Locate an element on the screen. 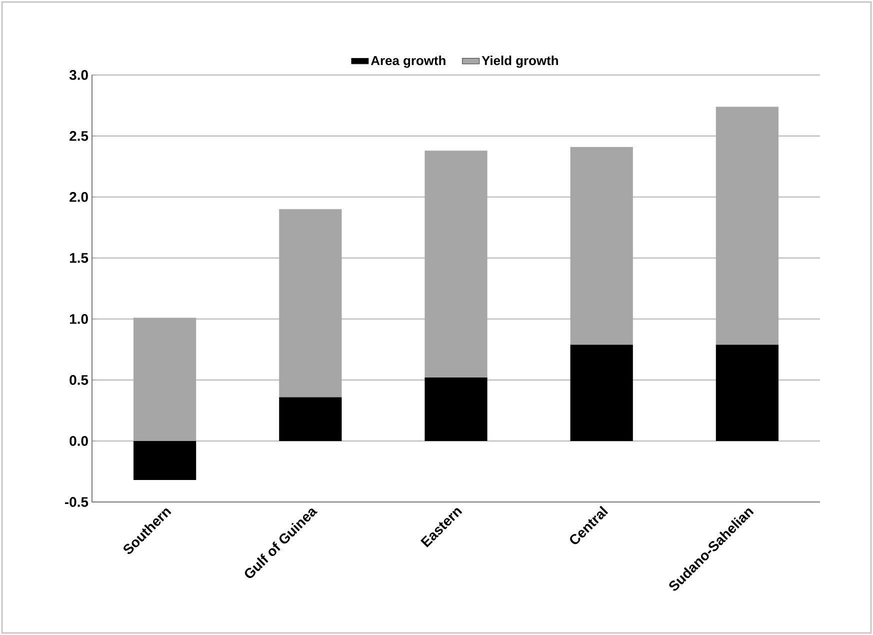 Image resolution: width=873 pixels, height=635 pixels. y-tick-label: 3.0 is located at coordinates (78, 75).